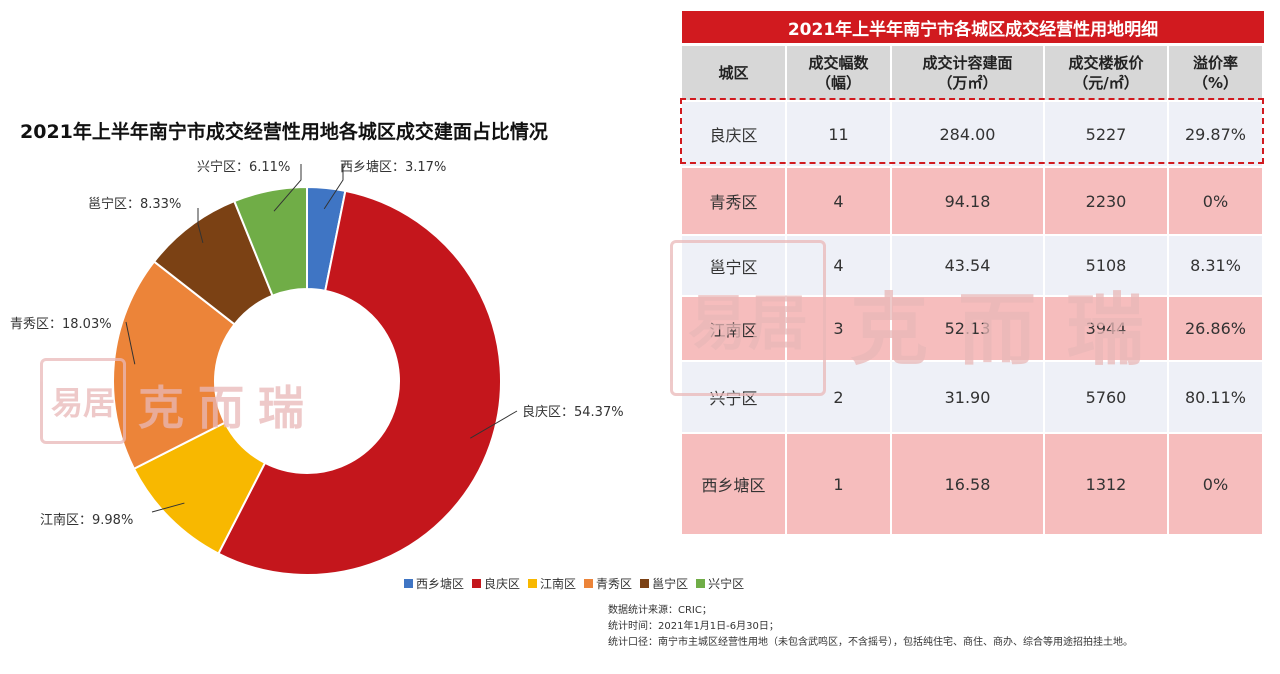 Image resolution: width=1280 pixels, height=674 pixels. Describe the element at coordinates (968, 485) in the screenshot. I see `cell-area: 16.58` at that location.